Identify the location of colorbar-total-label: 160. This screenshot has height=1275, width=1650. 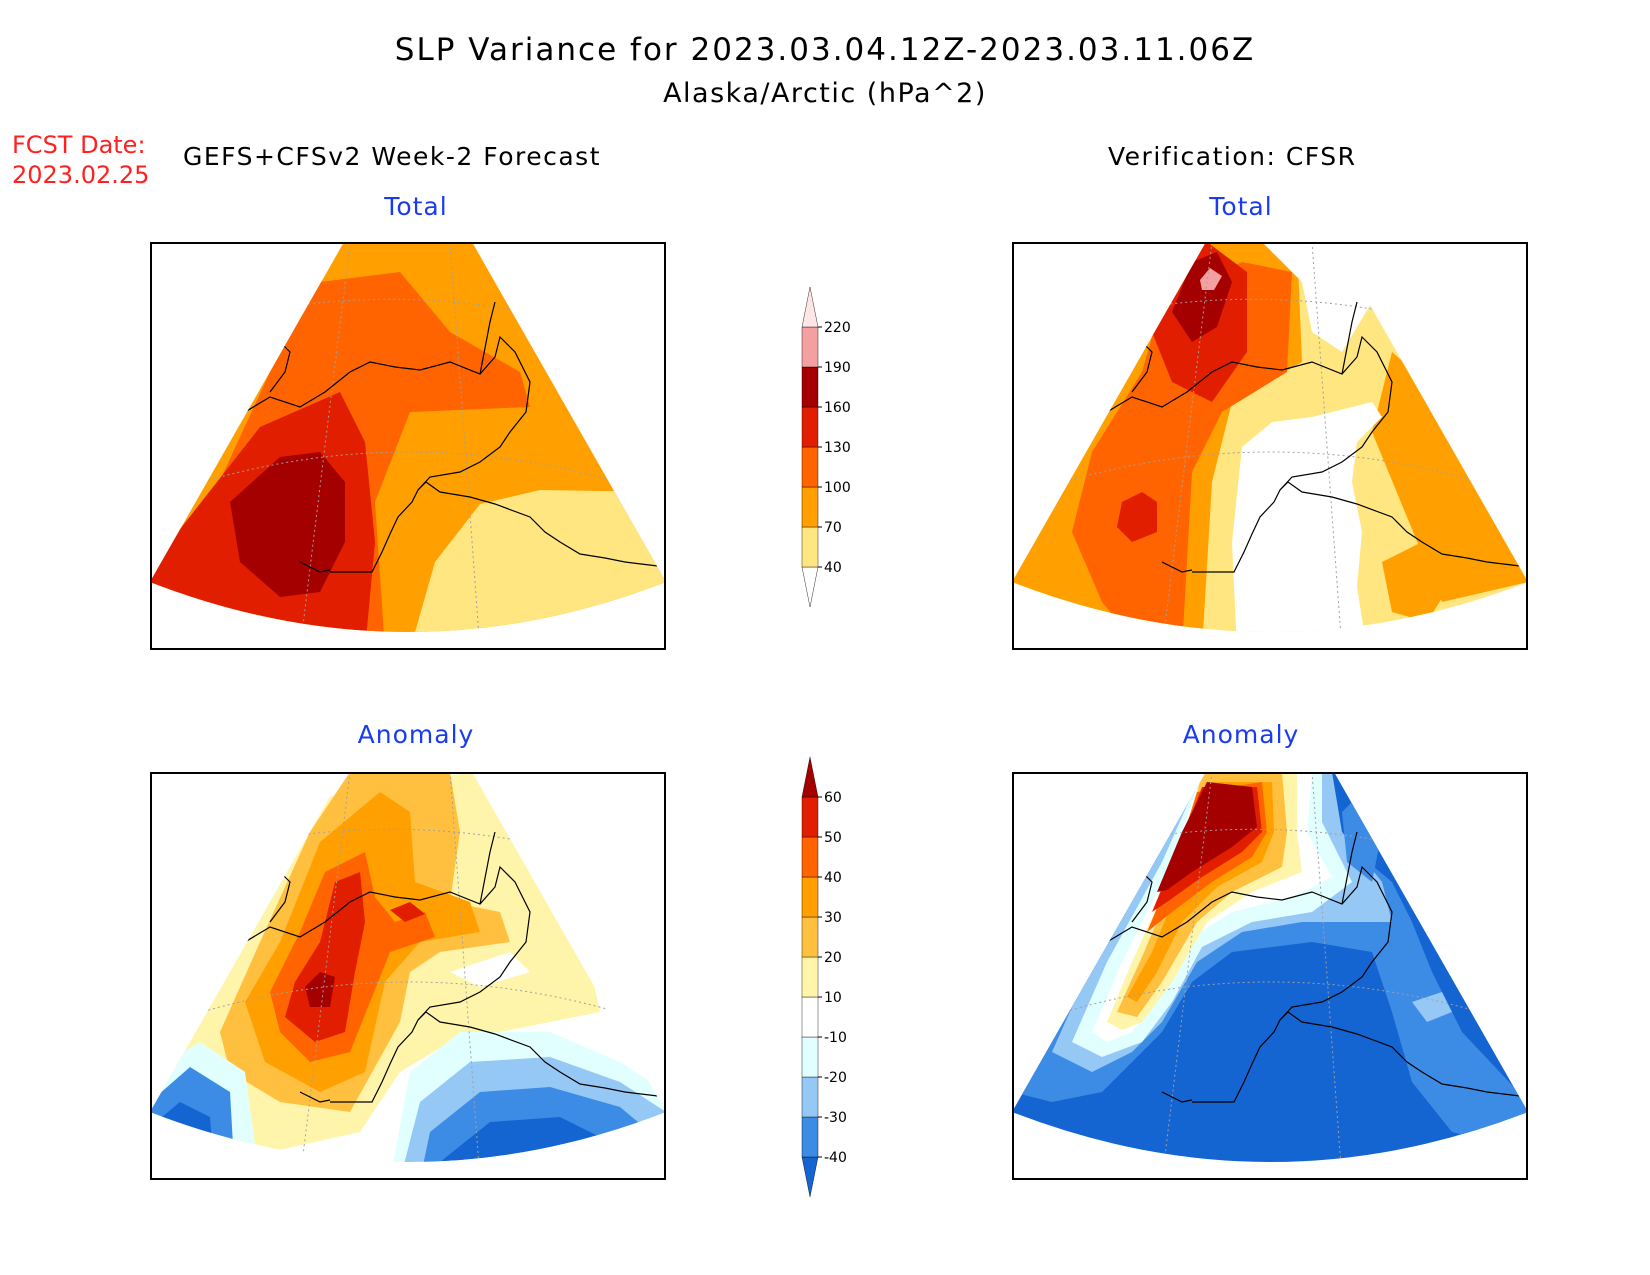
(837, 408).